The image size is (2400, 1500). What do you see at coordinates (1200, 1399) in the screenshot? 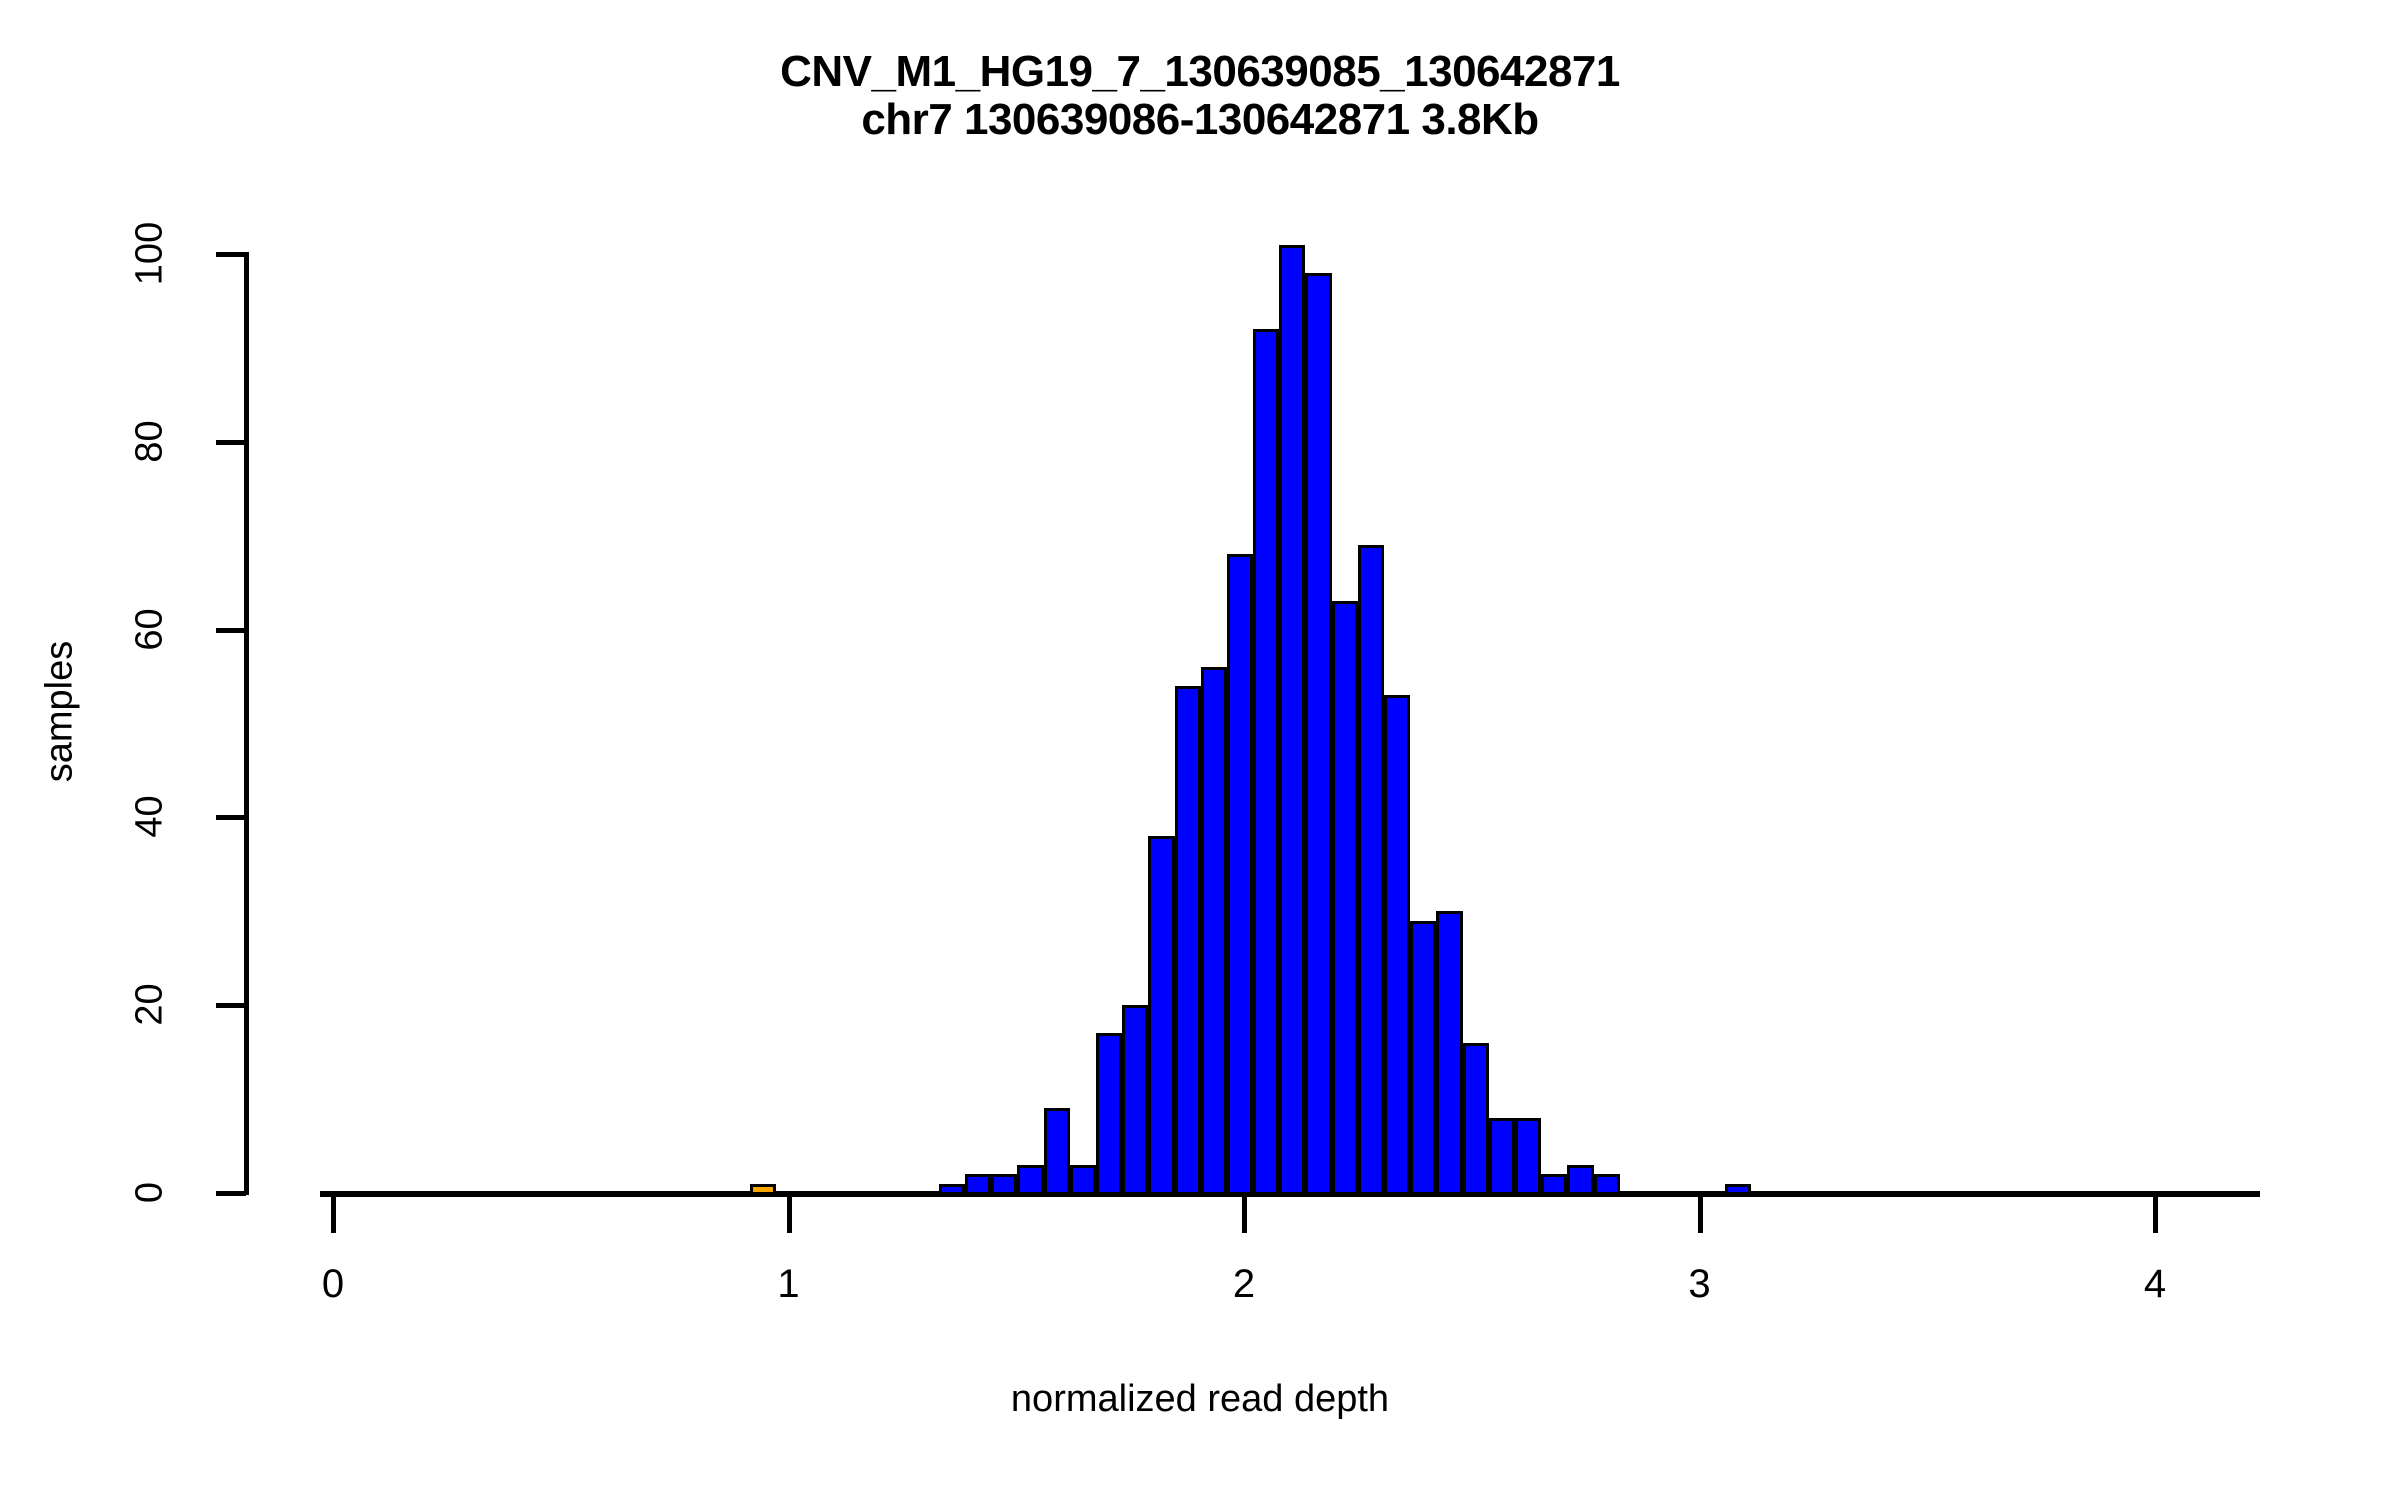
I see `x-axis-label: normalized read depth` at bounding box center [1200, 1399].